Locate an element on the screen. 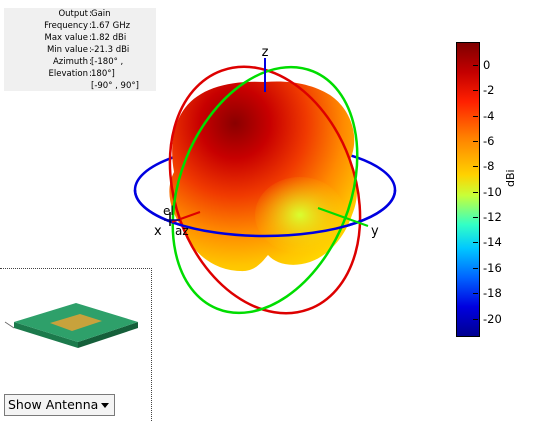 This screenshot has width=560, height=421. colorbar-tick-label: -14 is located at coordinates (492, 242).